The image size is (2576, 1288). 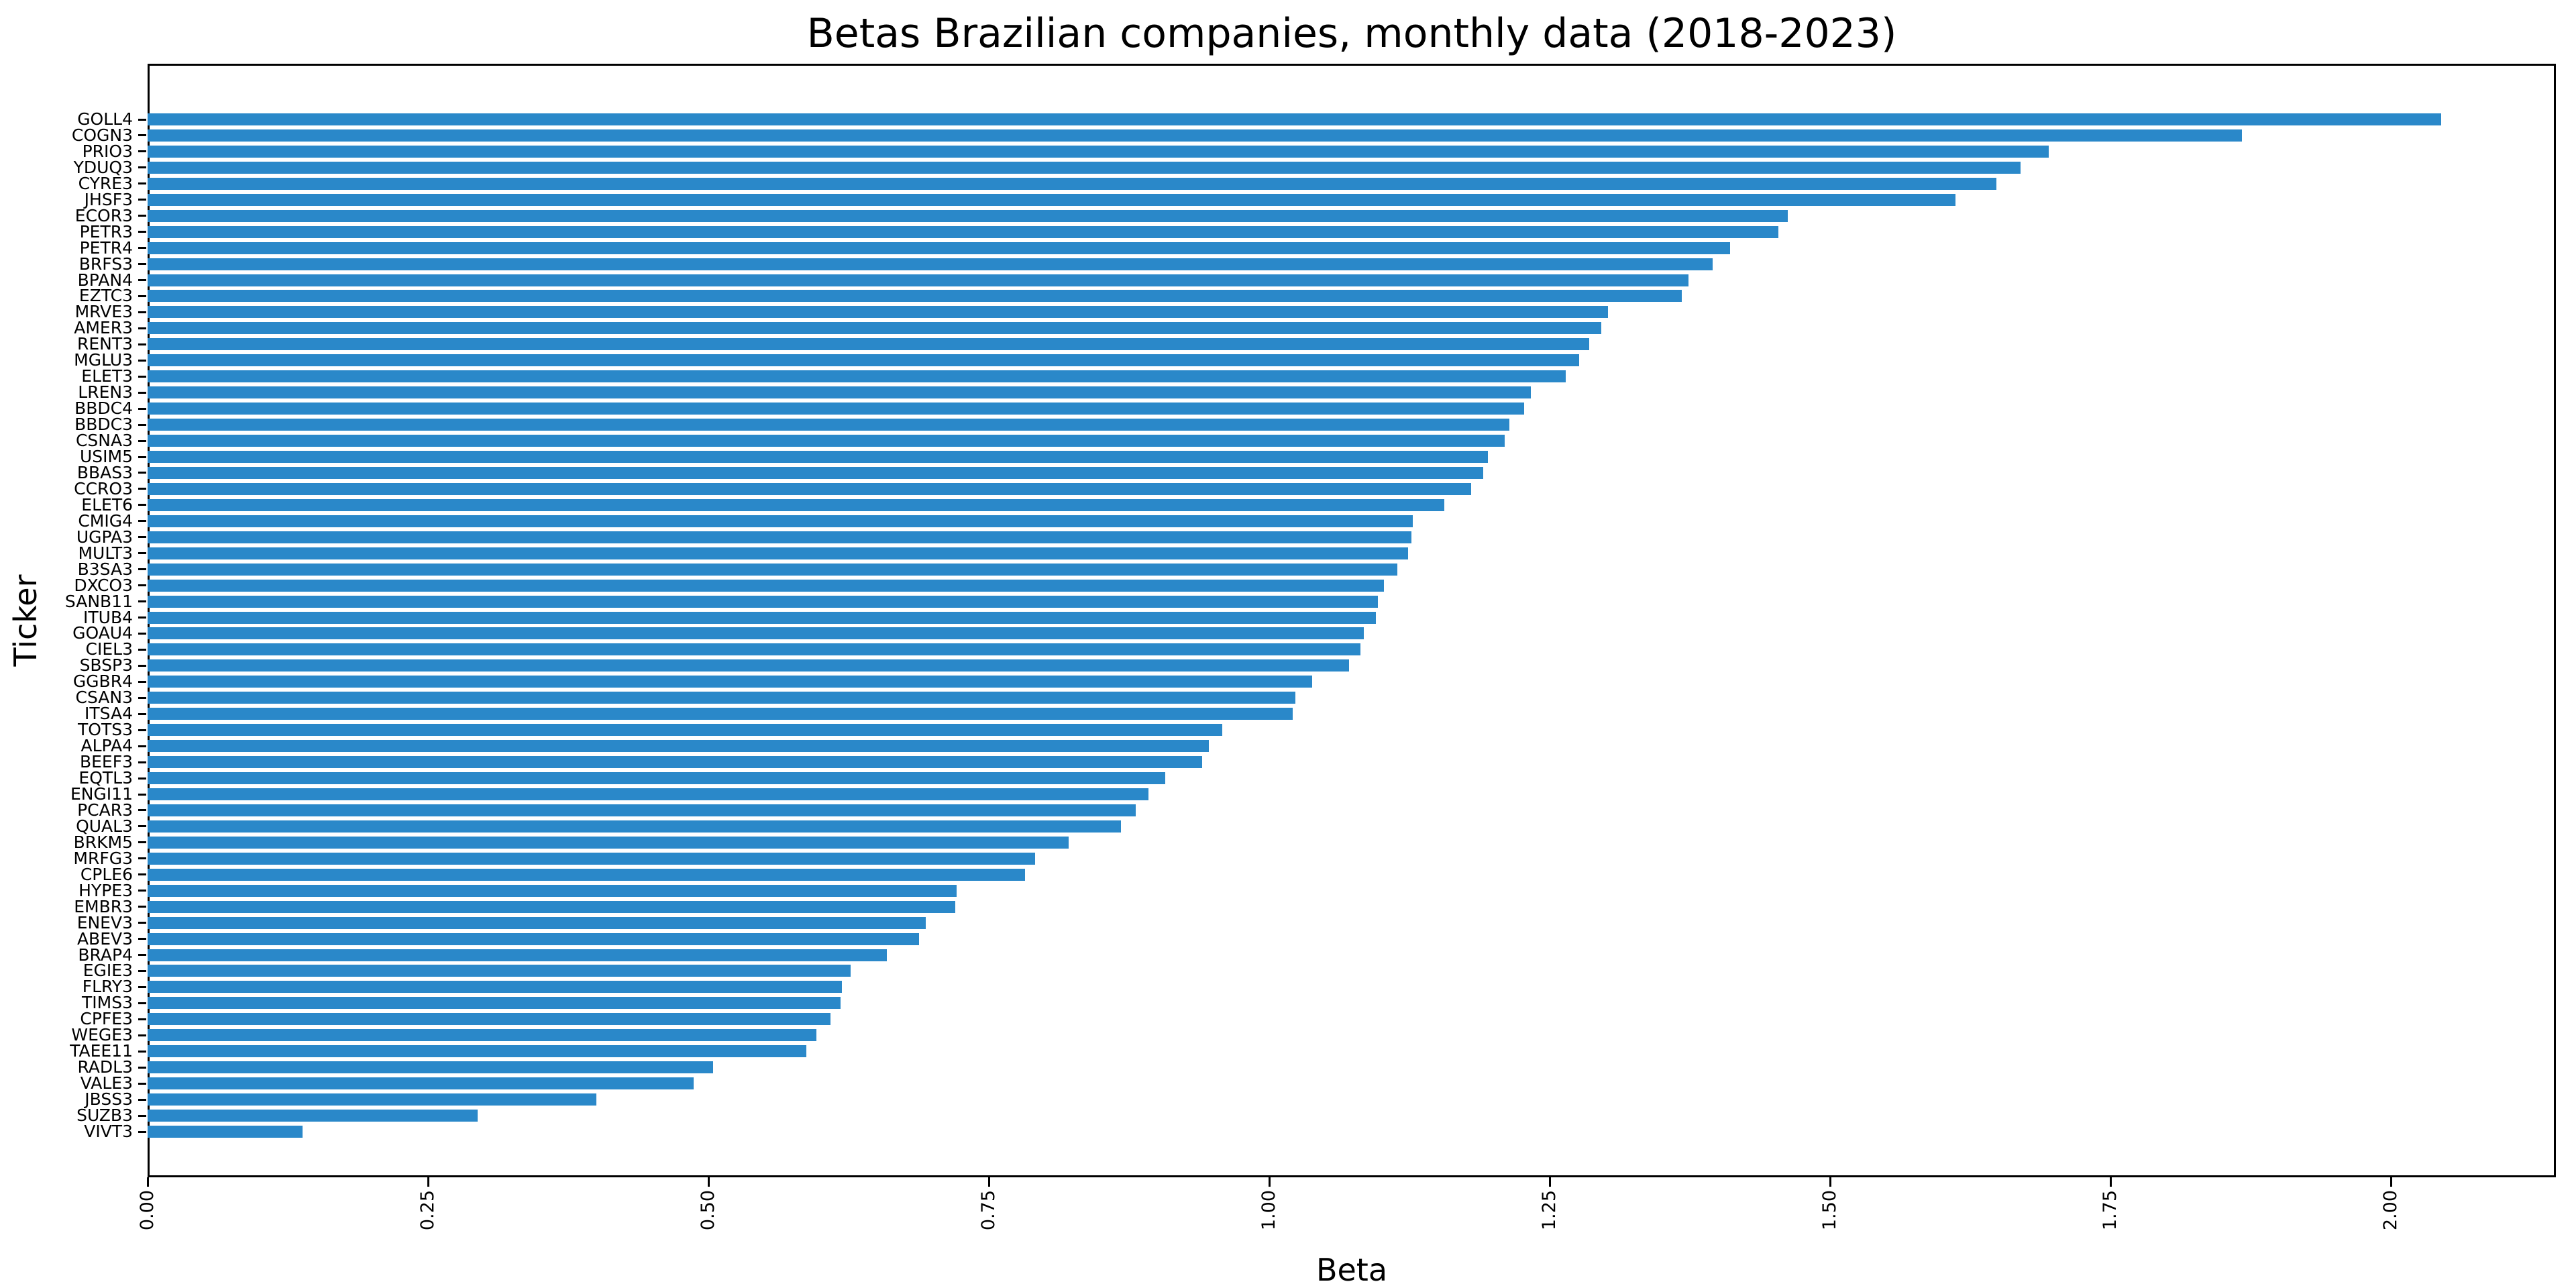 I want to click on bar-TOTS3, so click(x=685, y=730).